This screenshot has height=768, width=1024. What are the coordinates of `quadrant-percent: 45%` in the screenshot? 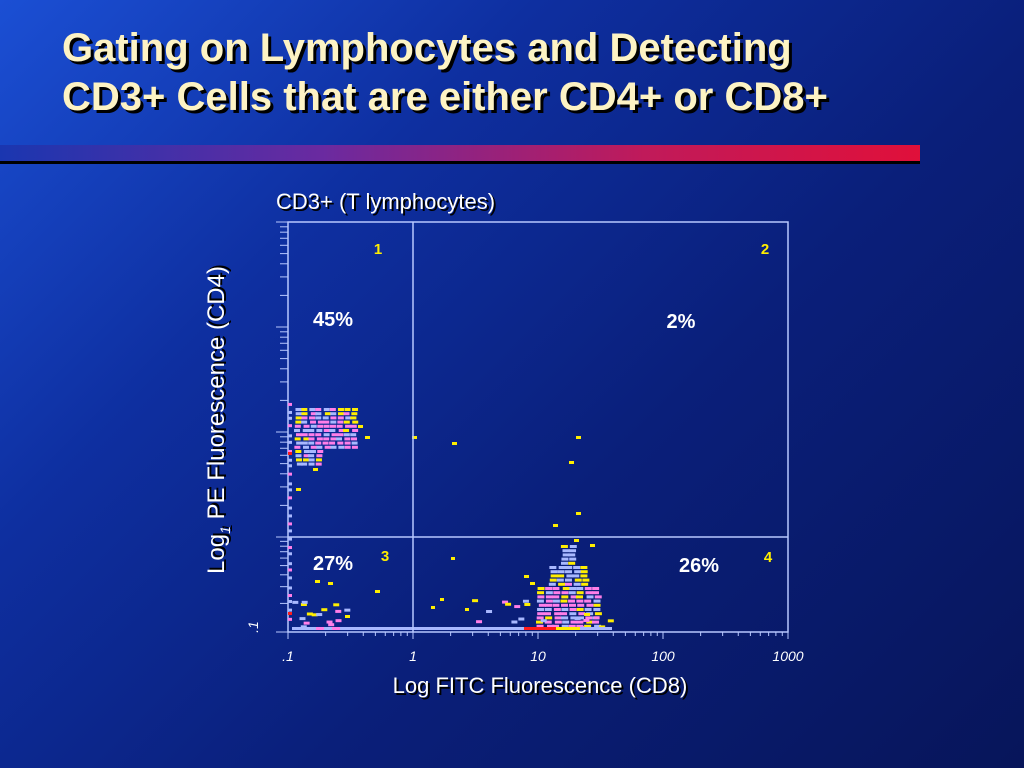 It's located at (333, 320).